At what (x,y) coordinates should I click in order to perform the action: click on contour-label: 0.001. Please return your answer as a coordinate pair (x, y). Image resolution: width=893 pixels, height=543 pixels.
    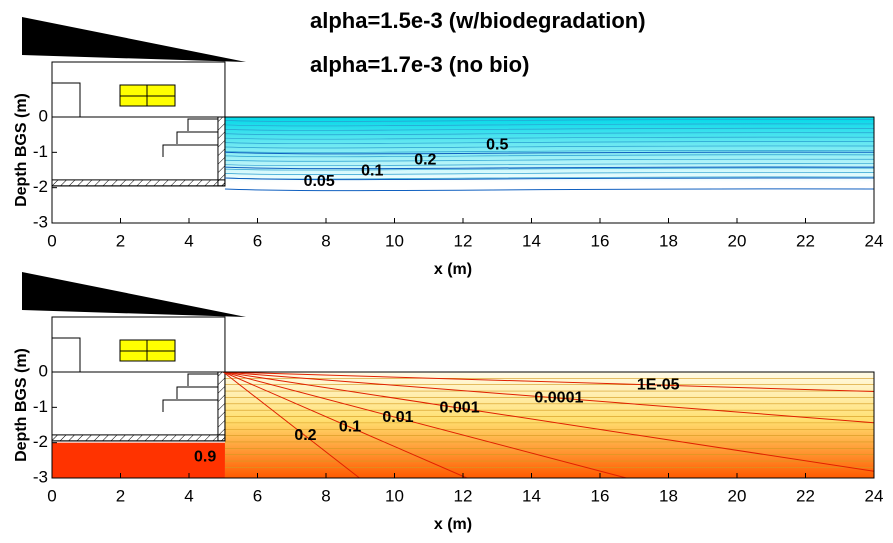
    Looking at the image, I should click on (460, 407).